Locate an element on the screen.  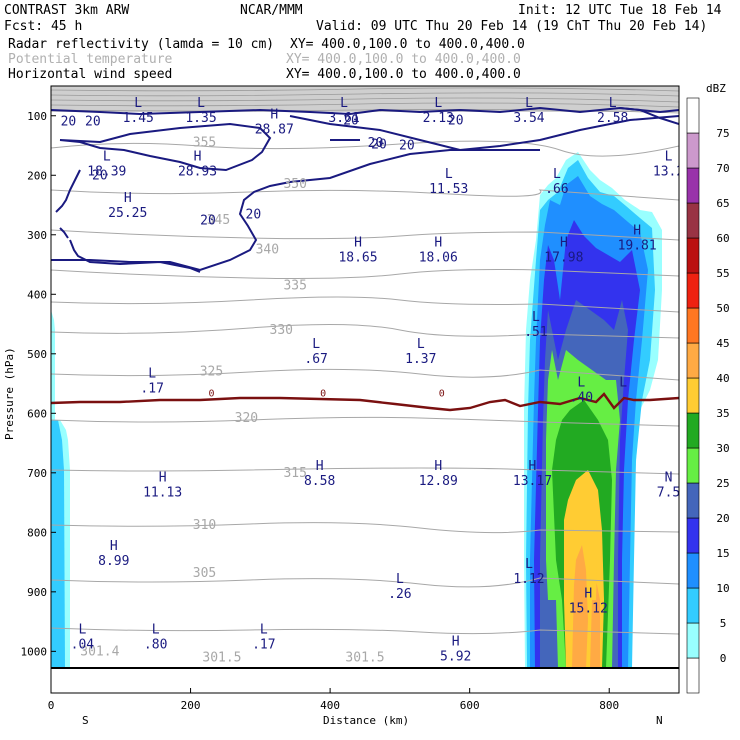
header-field-reflectivity: Radar reflectivity (lamda = 10 cm) is located at coordinates (141, 44).